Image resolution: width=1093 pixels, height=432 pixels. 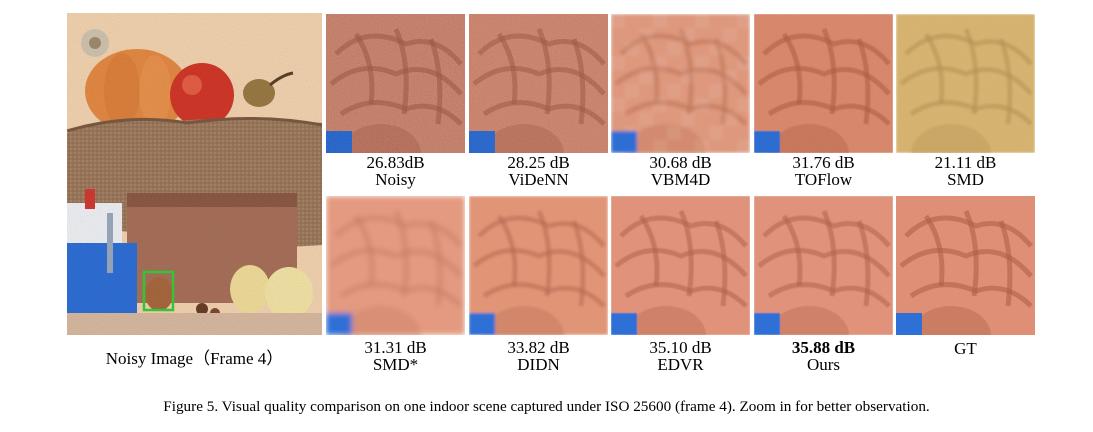 I want to click on psnr-score: 33.82 dB, so click(x=538, y=347).